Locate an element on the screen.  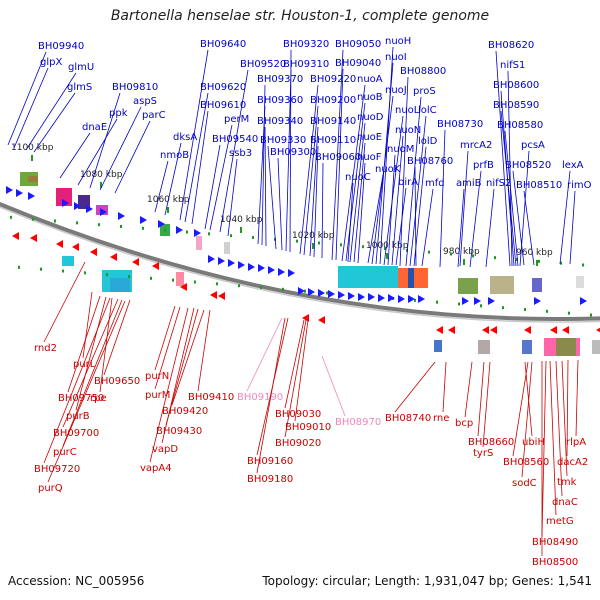
gene-label-bottom: rne is located at coordinates (441, 418).